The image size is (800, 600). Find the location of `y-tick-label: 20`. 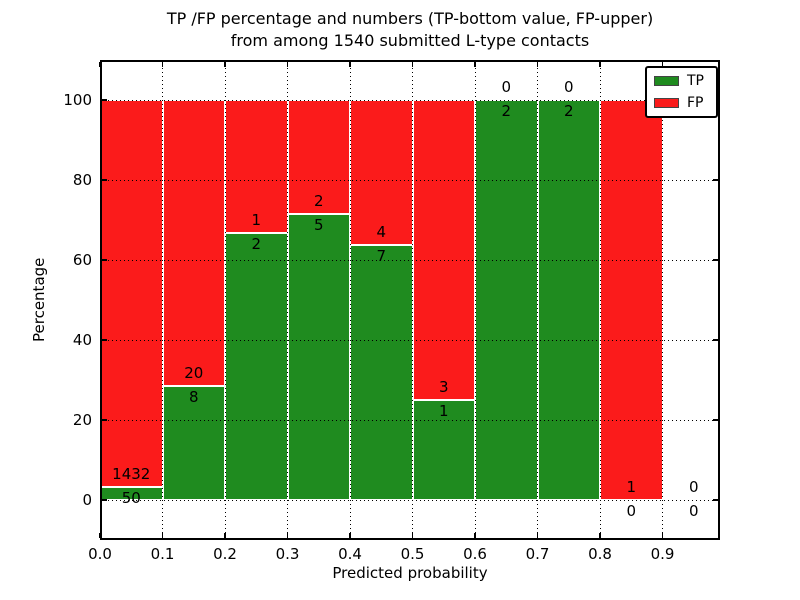

y-tick-label: 20 is located at coordinates (82, 419).